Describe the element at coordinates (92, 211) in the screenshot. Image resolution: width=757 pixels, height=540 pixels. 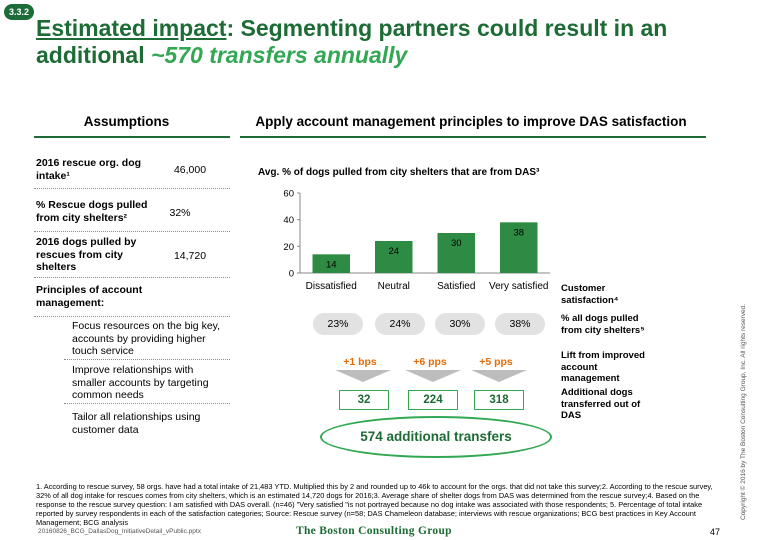
I see `assumption-label-pct: % Rescue dogs pulled from city shelters²` at that location.